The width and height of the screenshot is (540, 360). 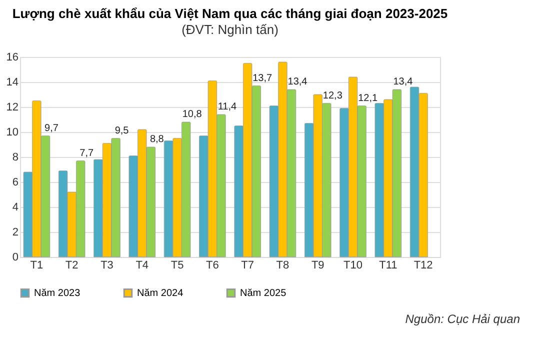 I want to click on text: Nguồn: Cục Hải quan, so click(x=462, y=319).